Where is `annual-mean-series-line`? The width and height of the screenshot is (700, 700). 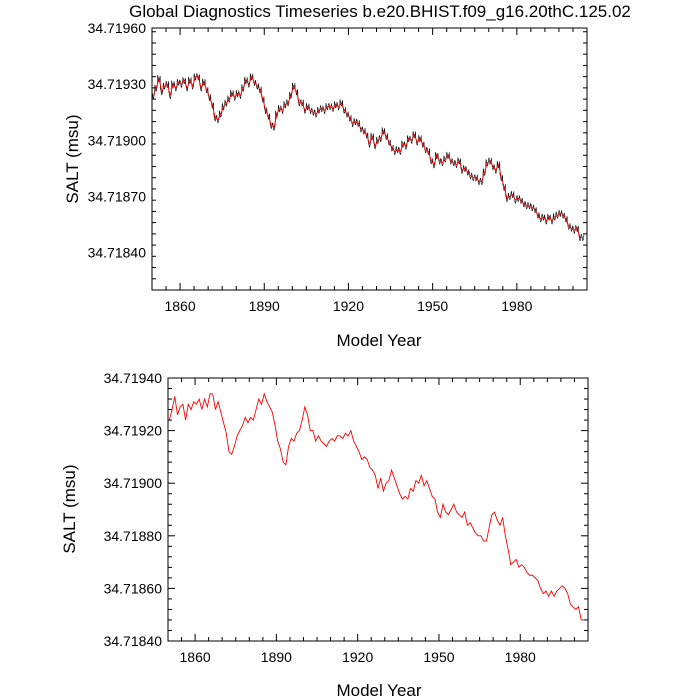 annual-mean-series-line is located at coordinates (367, 157).